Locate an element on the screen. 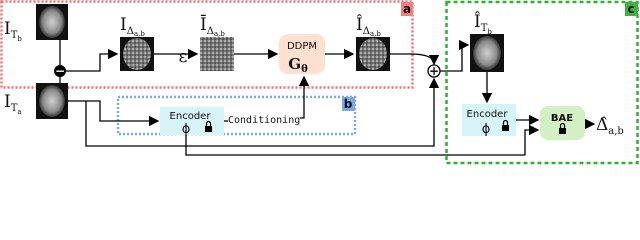 The image size is (640, 240). panel-tag: b is located at coordinates (348, 104).